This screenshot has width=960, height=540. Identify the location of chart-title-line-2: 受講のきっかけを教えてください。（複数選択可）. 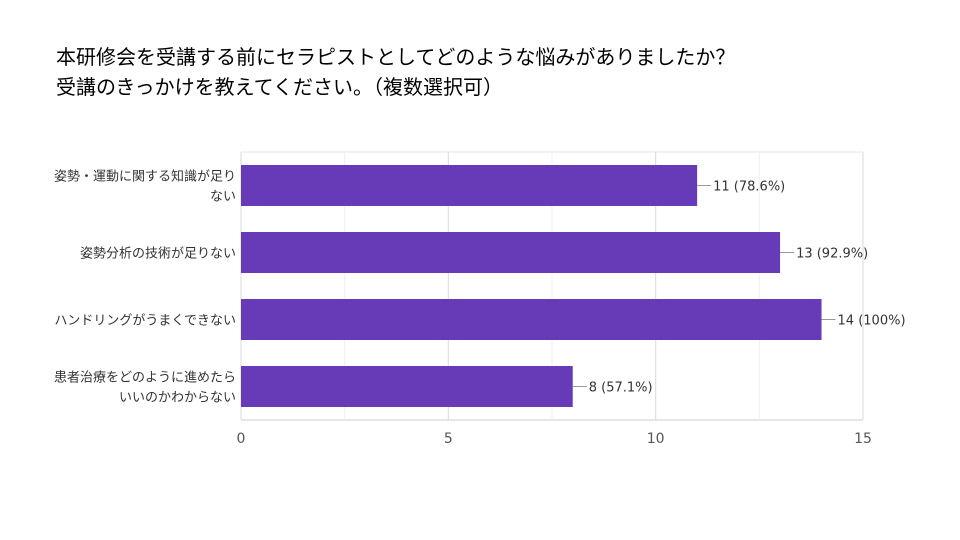
(279, 87).